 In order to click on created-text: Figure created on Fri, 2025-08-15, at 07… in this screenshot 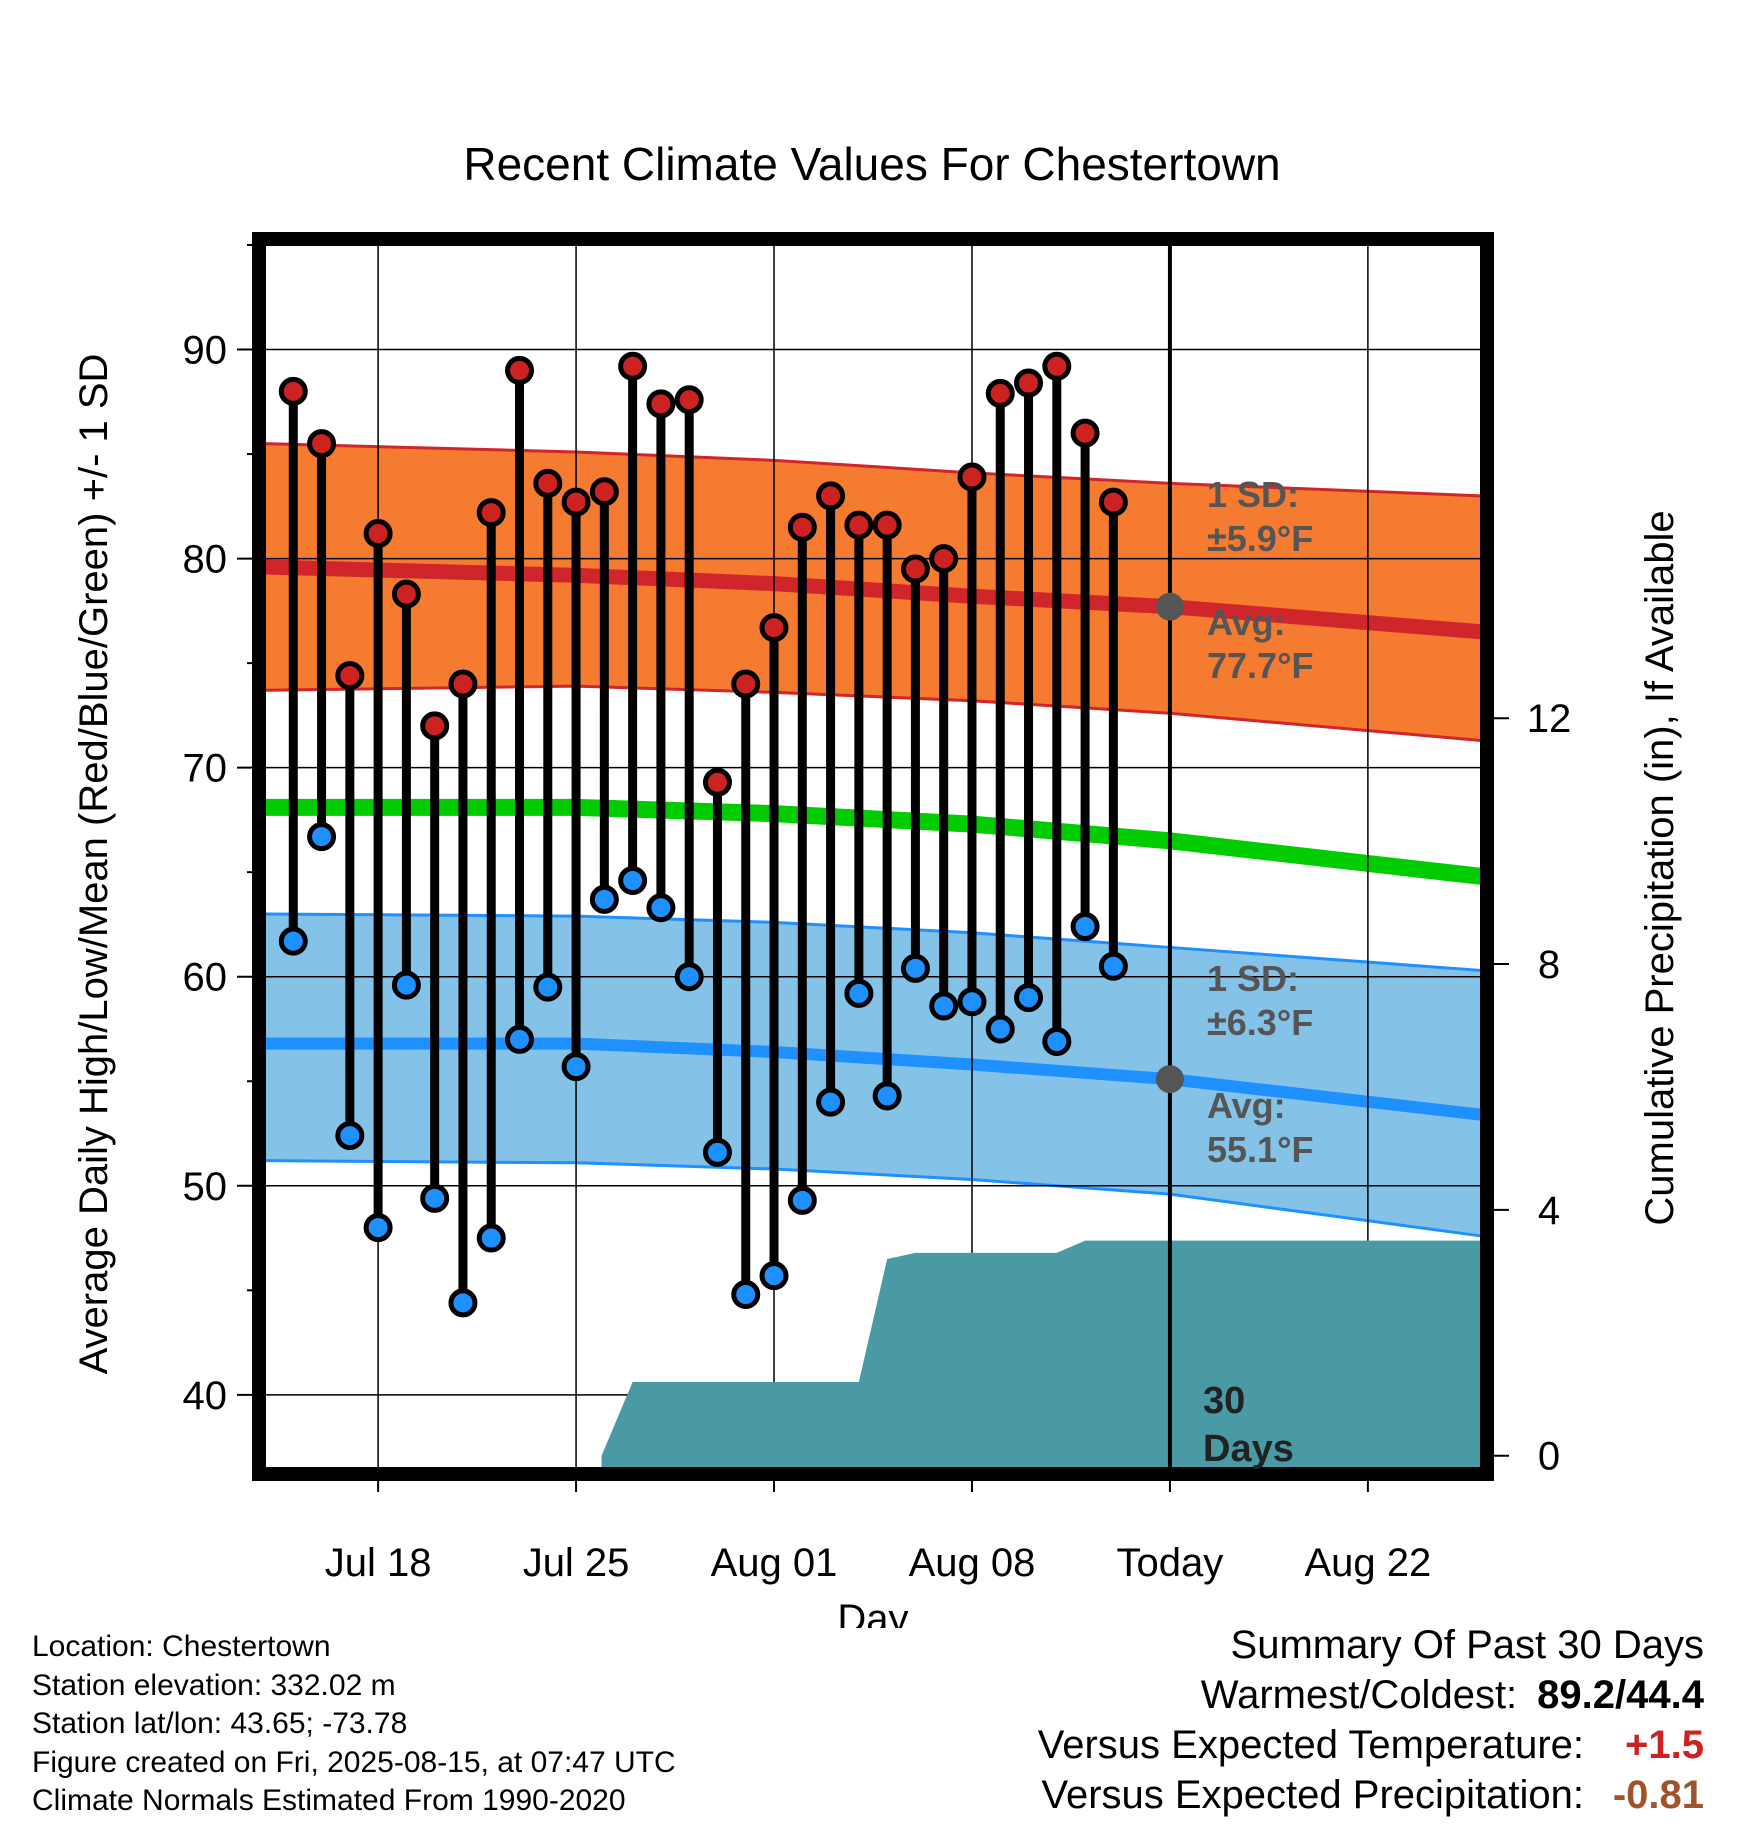, I will do `click(354, 1762)`.